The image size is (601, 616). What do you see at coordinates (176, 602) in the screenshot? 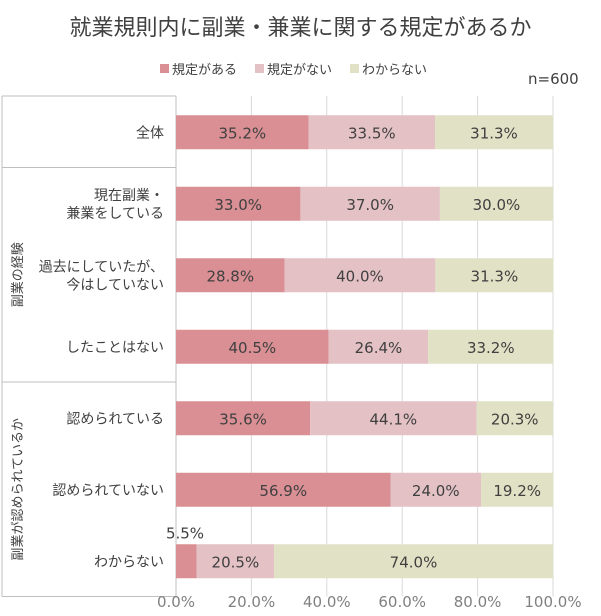
I see `x-tick-label: 0.0%` at bounding box center [176, 602].